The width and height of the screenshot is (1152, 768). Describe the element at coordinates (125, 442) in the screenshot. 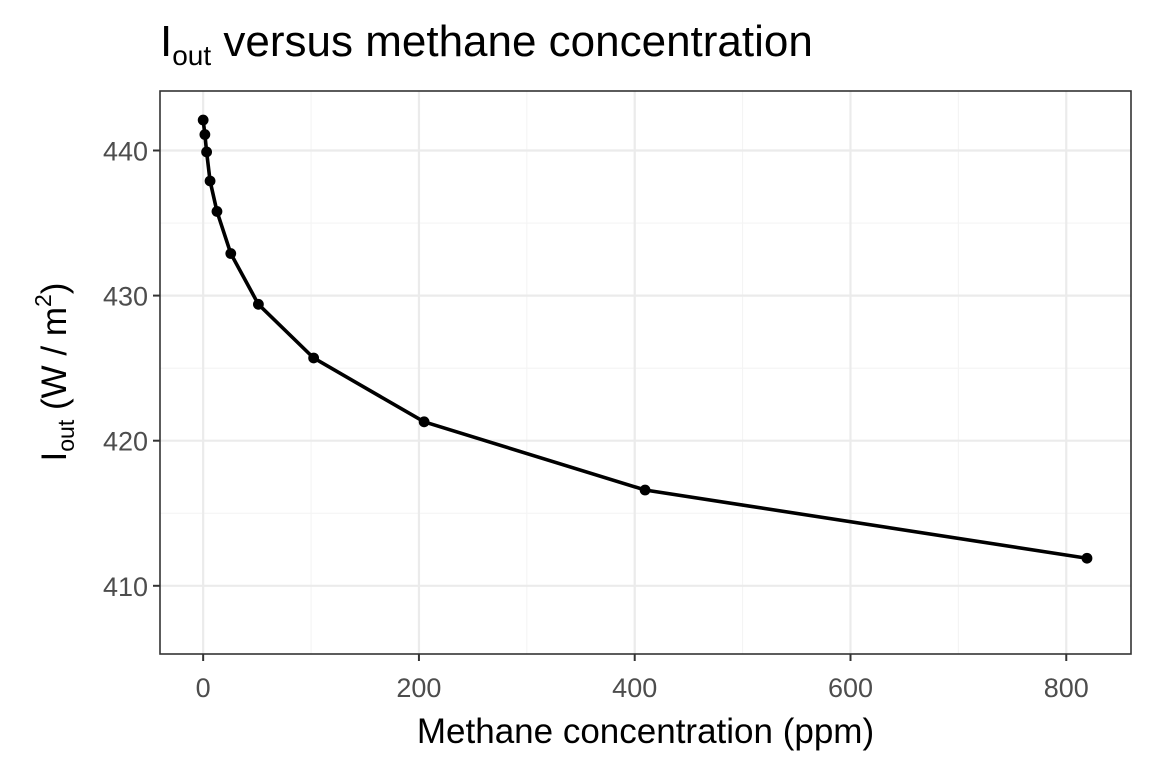

I see `y-tick-label: 420` at that location.